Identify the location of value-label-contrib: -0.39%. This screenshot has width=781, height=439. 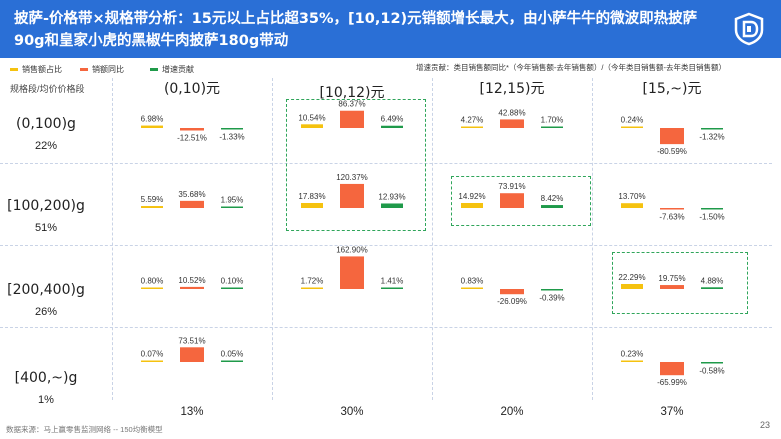
(551, 298).